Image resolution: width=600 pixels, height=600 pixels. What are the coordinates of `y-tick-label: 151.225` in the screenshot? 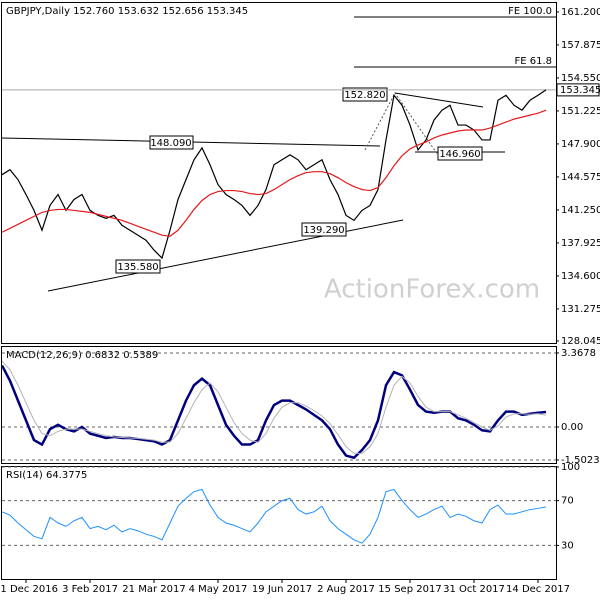 It's located at (580, 111).